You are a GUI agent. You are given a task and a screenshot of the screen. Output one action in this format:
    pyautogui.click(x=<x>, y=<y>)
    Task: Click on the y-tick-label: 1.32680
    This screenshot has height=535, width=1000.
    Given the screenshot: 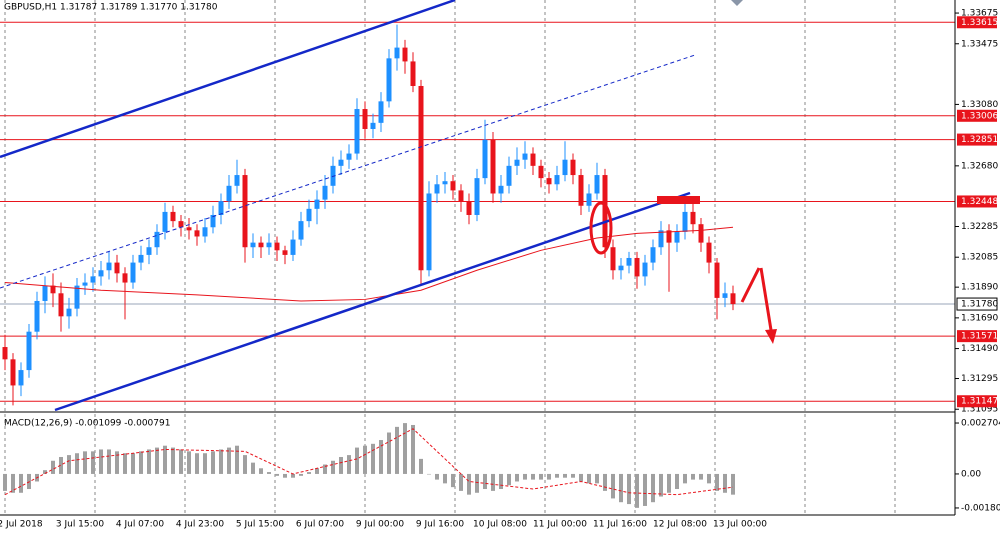 What is the action you would take?
    pyautogui.click(x=979, y=166)
    